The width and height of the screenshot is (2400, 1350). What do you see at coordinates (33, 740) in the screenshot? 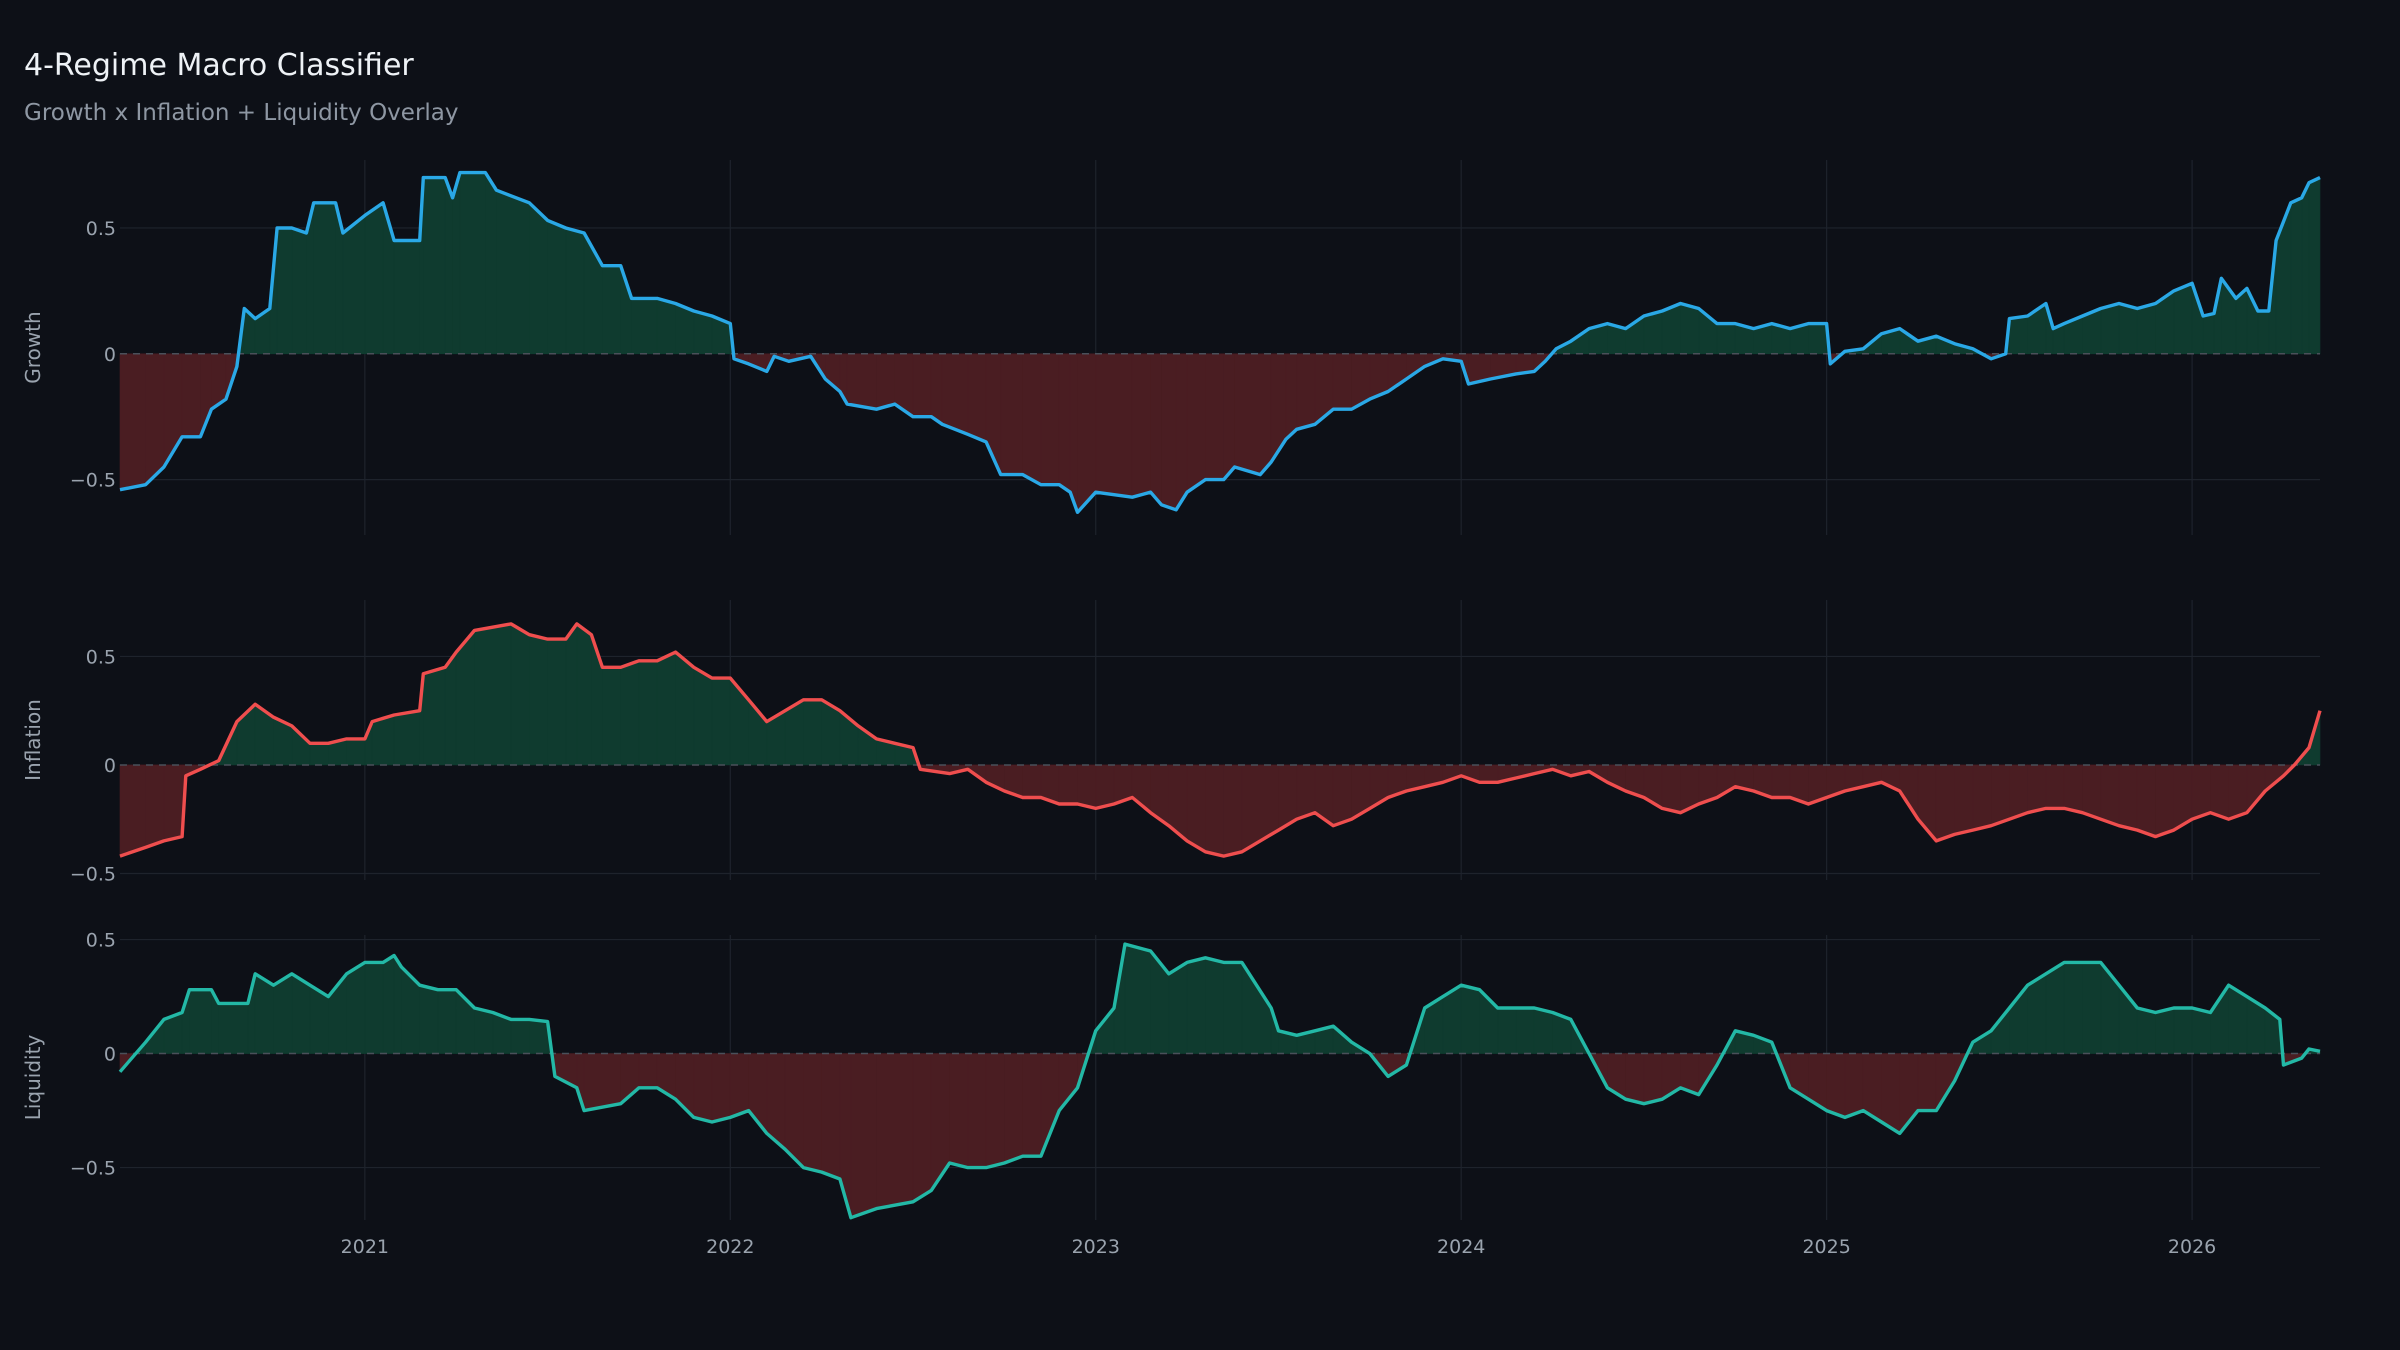
I see `y-axis-label: Inflation` at bounding box center [33, 740].